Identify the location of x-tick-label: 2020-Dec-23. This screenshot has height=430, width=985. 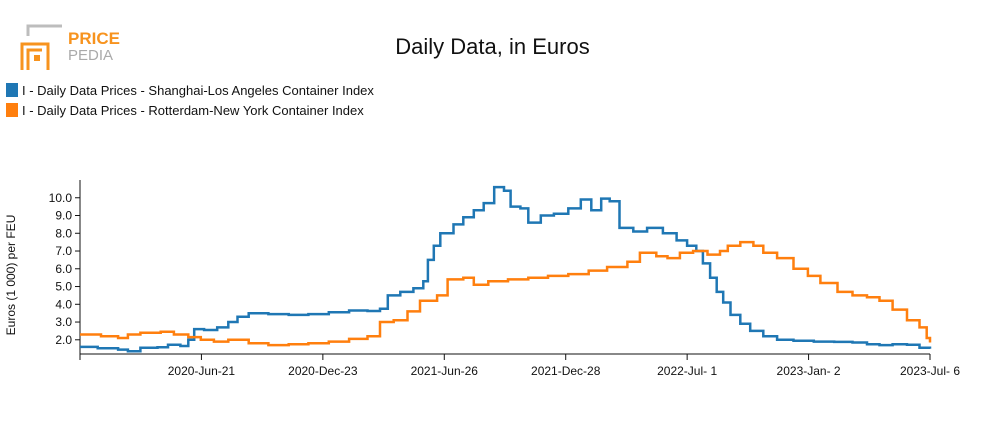
(323, 371).